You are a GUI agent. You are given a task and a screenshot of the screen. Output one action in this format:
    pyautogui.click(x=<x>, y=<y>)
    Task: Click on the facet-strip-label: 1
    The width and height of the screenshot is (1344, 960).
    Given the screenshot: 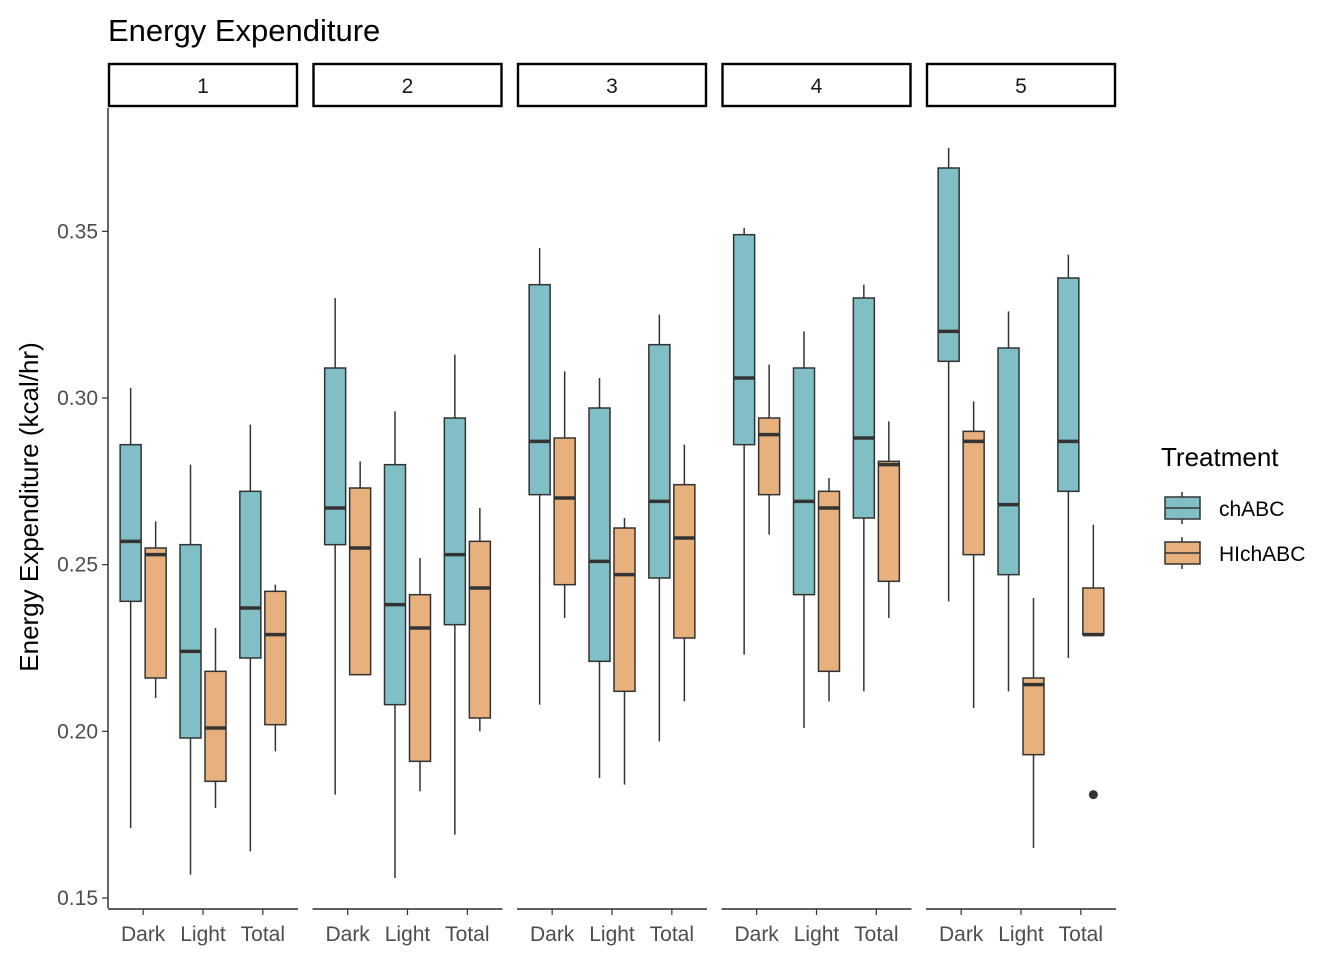 What is the action you would take?
    pyautogui.click(x=203, y=86)
    